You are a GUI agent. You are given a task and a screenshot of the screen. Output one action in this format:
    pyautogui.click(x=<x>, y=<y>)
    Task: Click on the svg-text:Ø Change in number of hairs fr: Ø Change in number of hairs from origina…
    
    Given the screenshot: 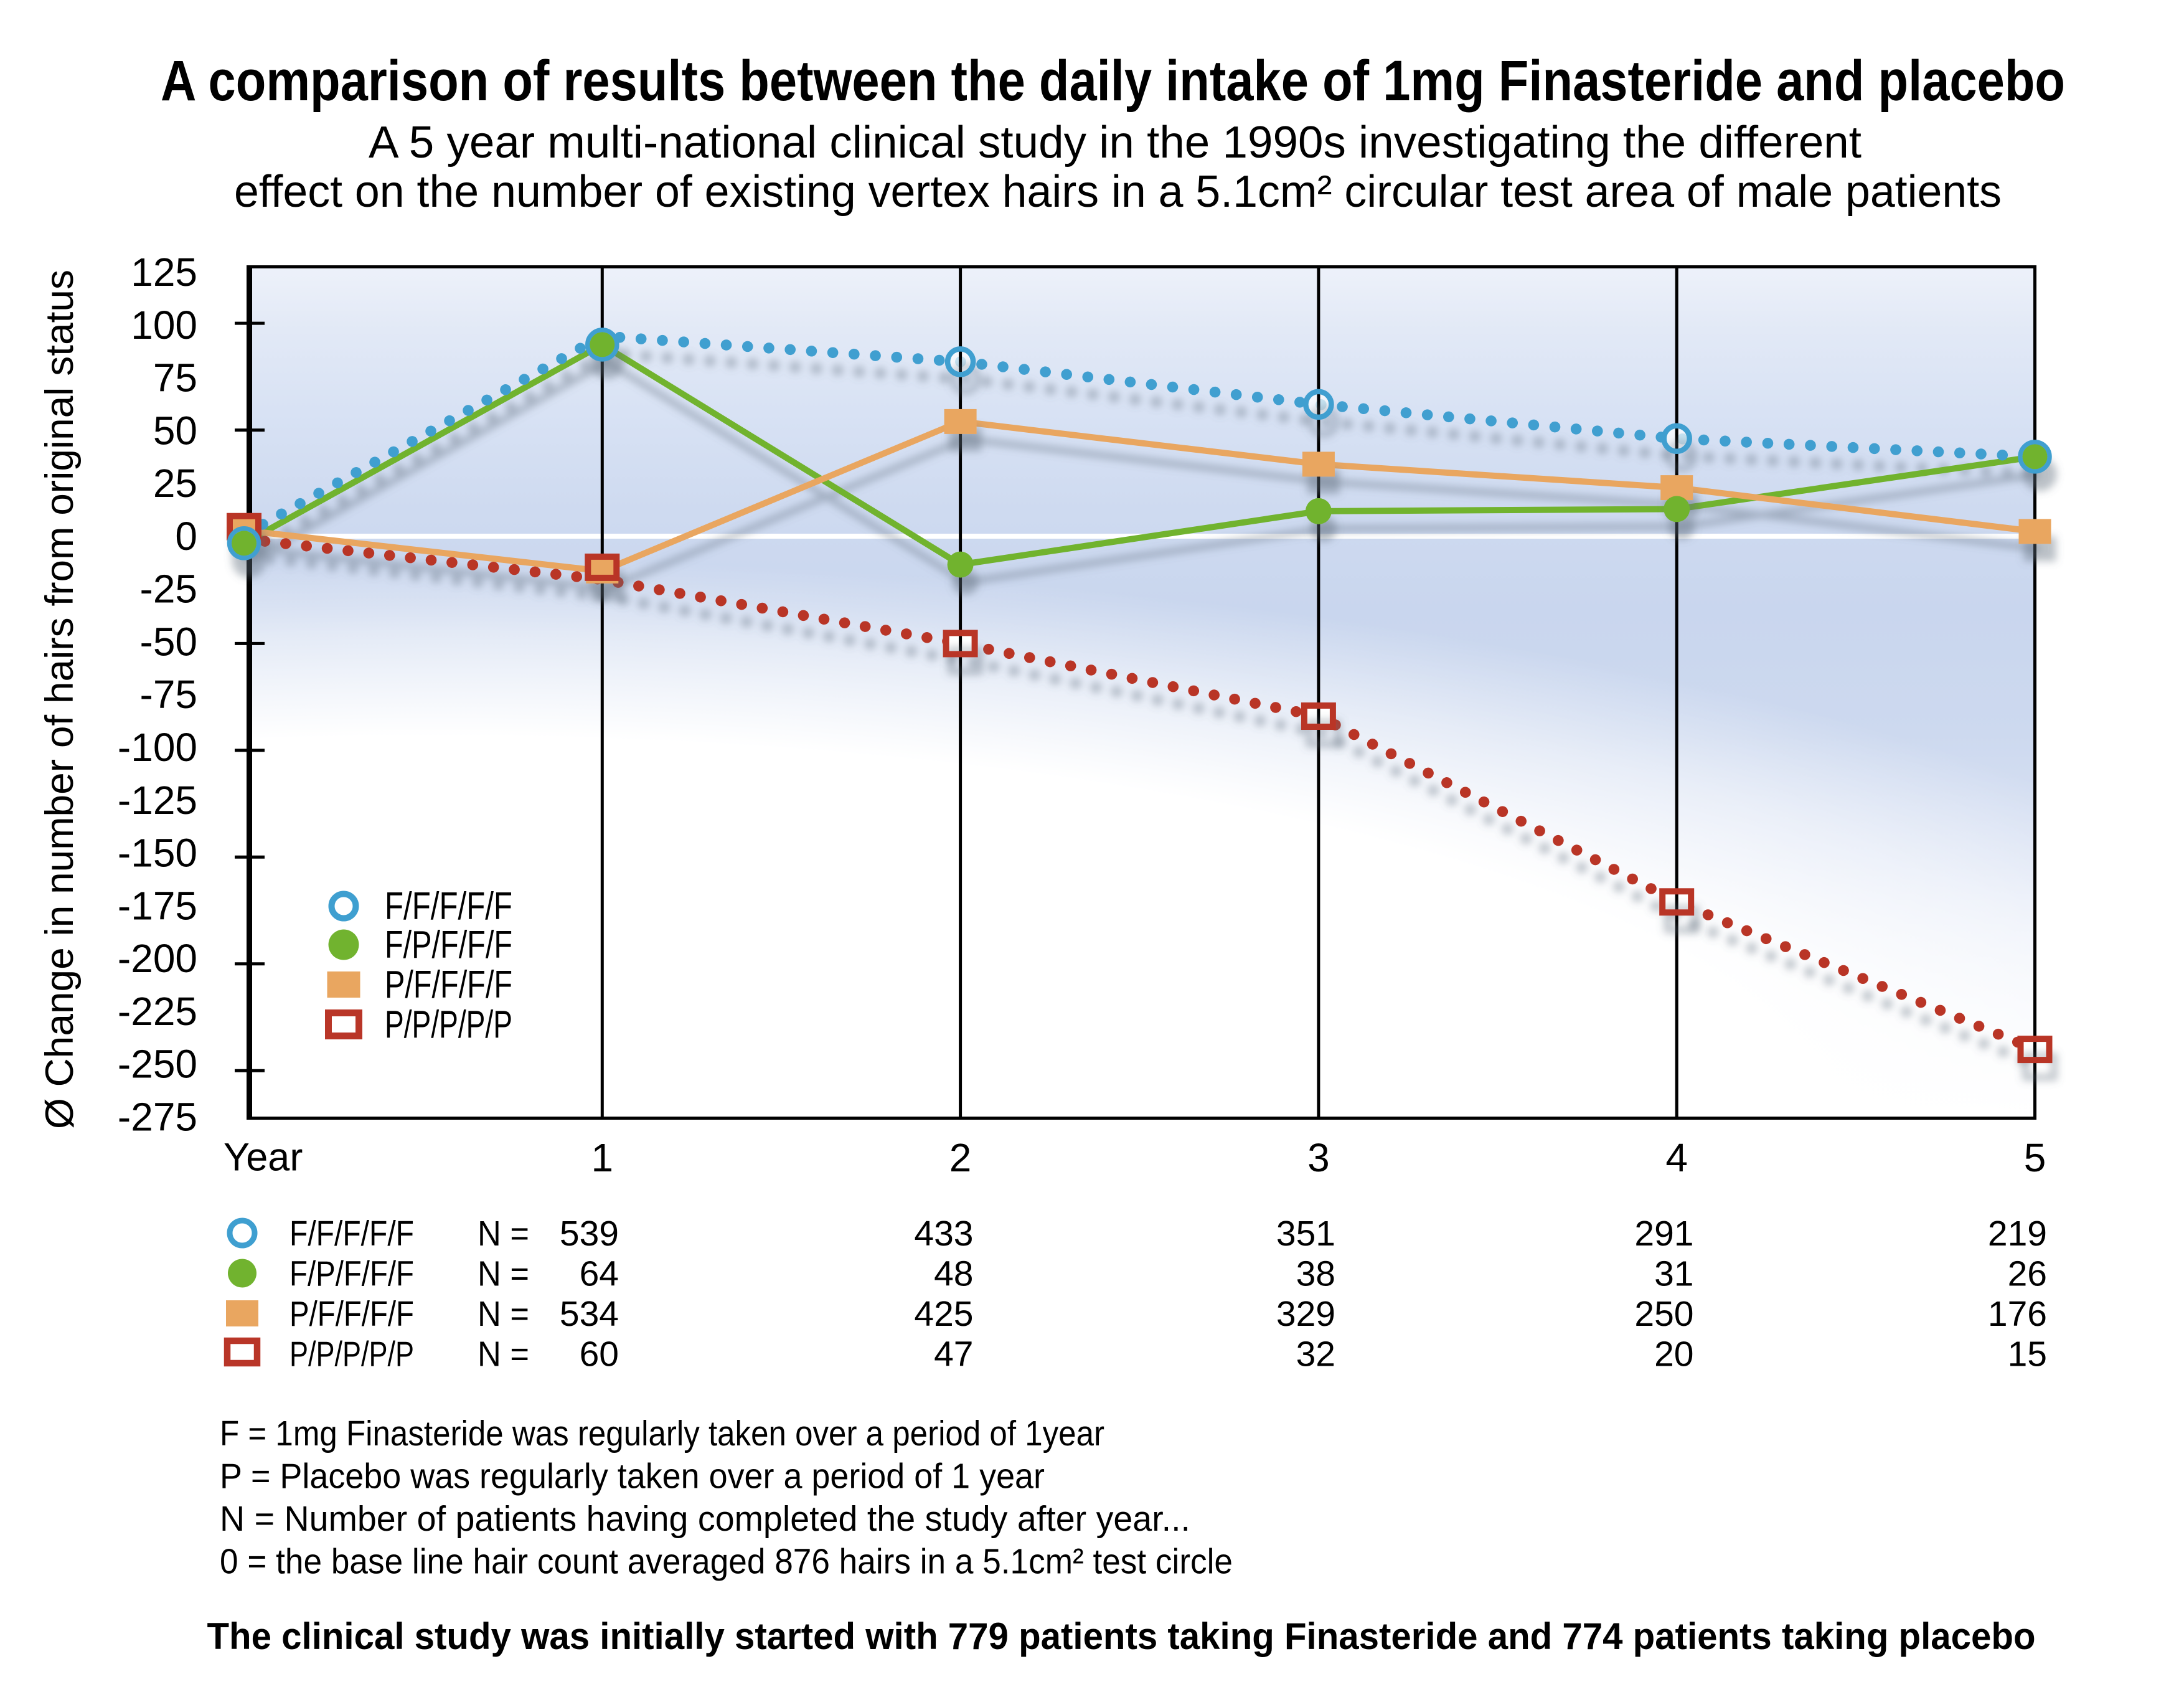 What is the action you would take?
    pyautogui.click(x=60, y=699)
    